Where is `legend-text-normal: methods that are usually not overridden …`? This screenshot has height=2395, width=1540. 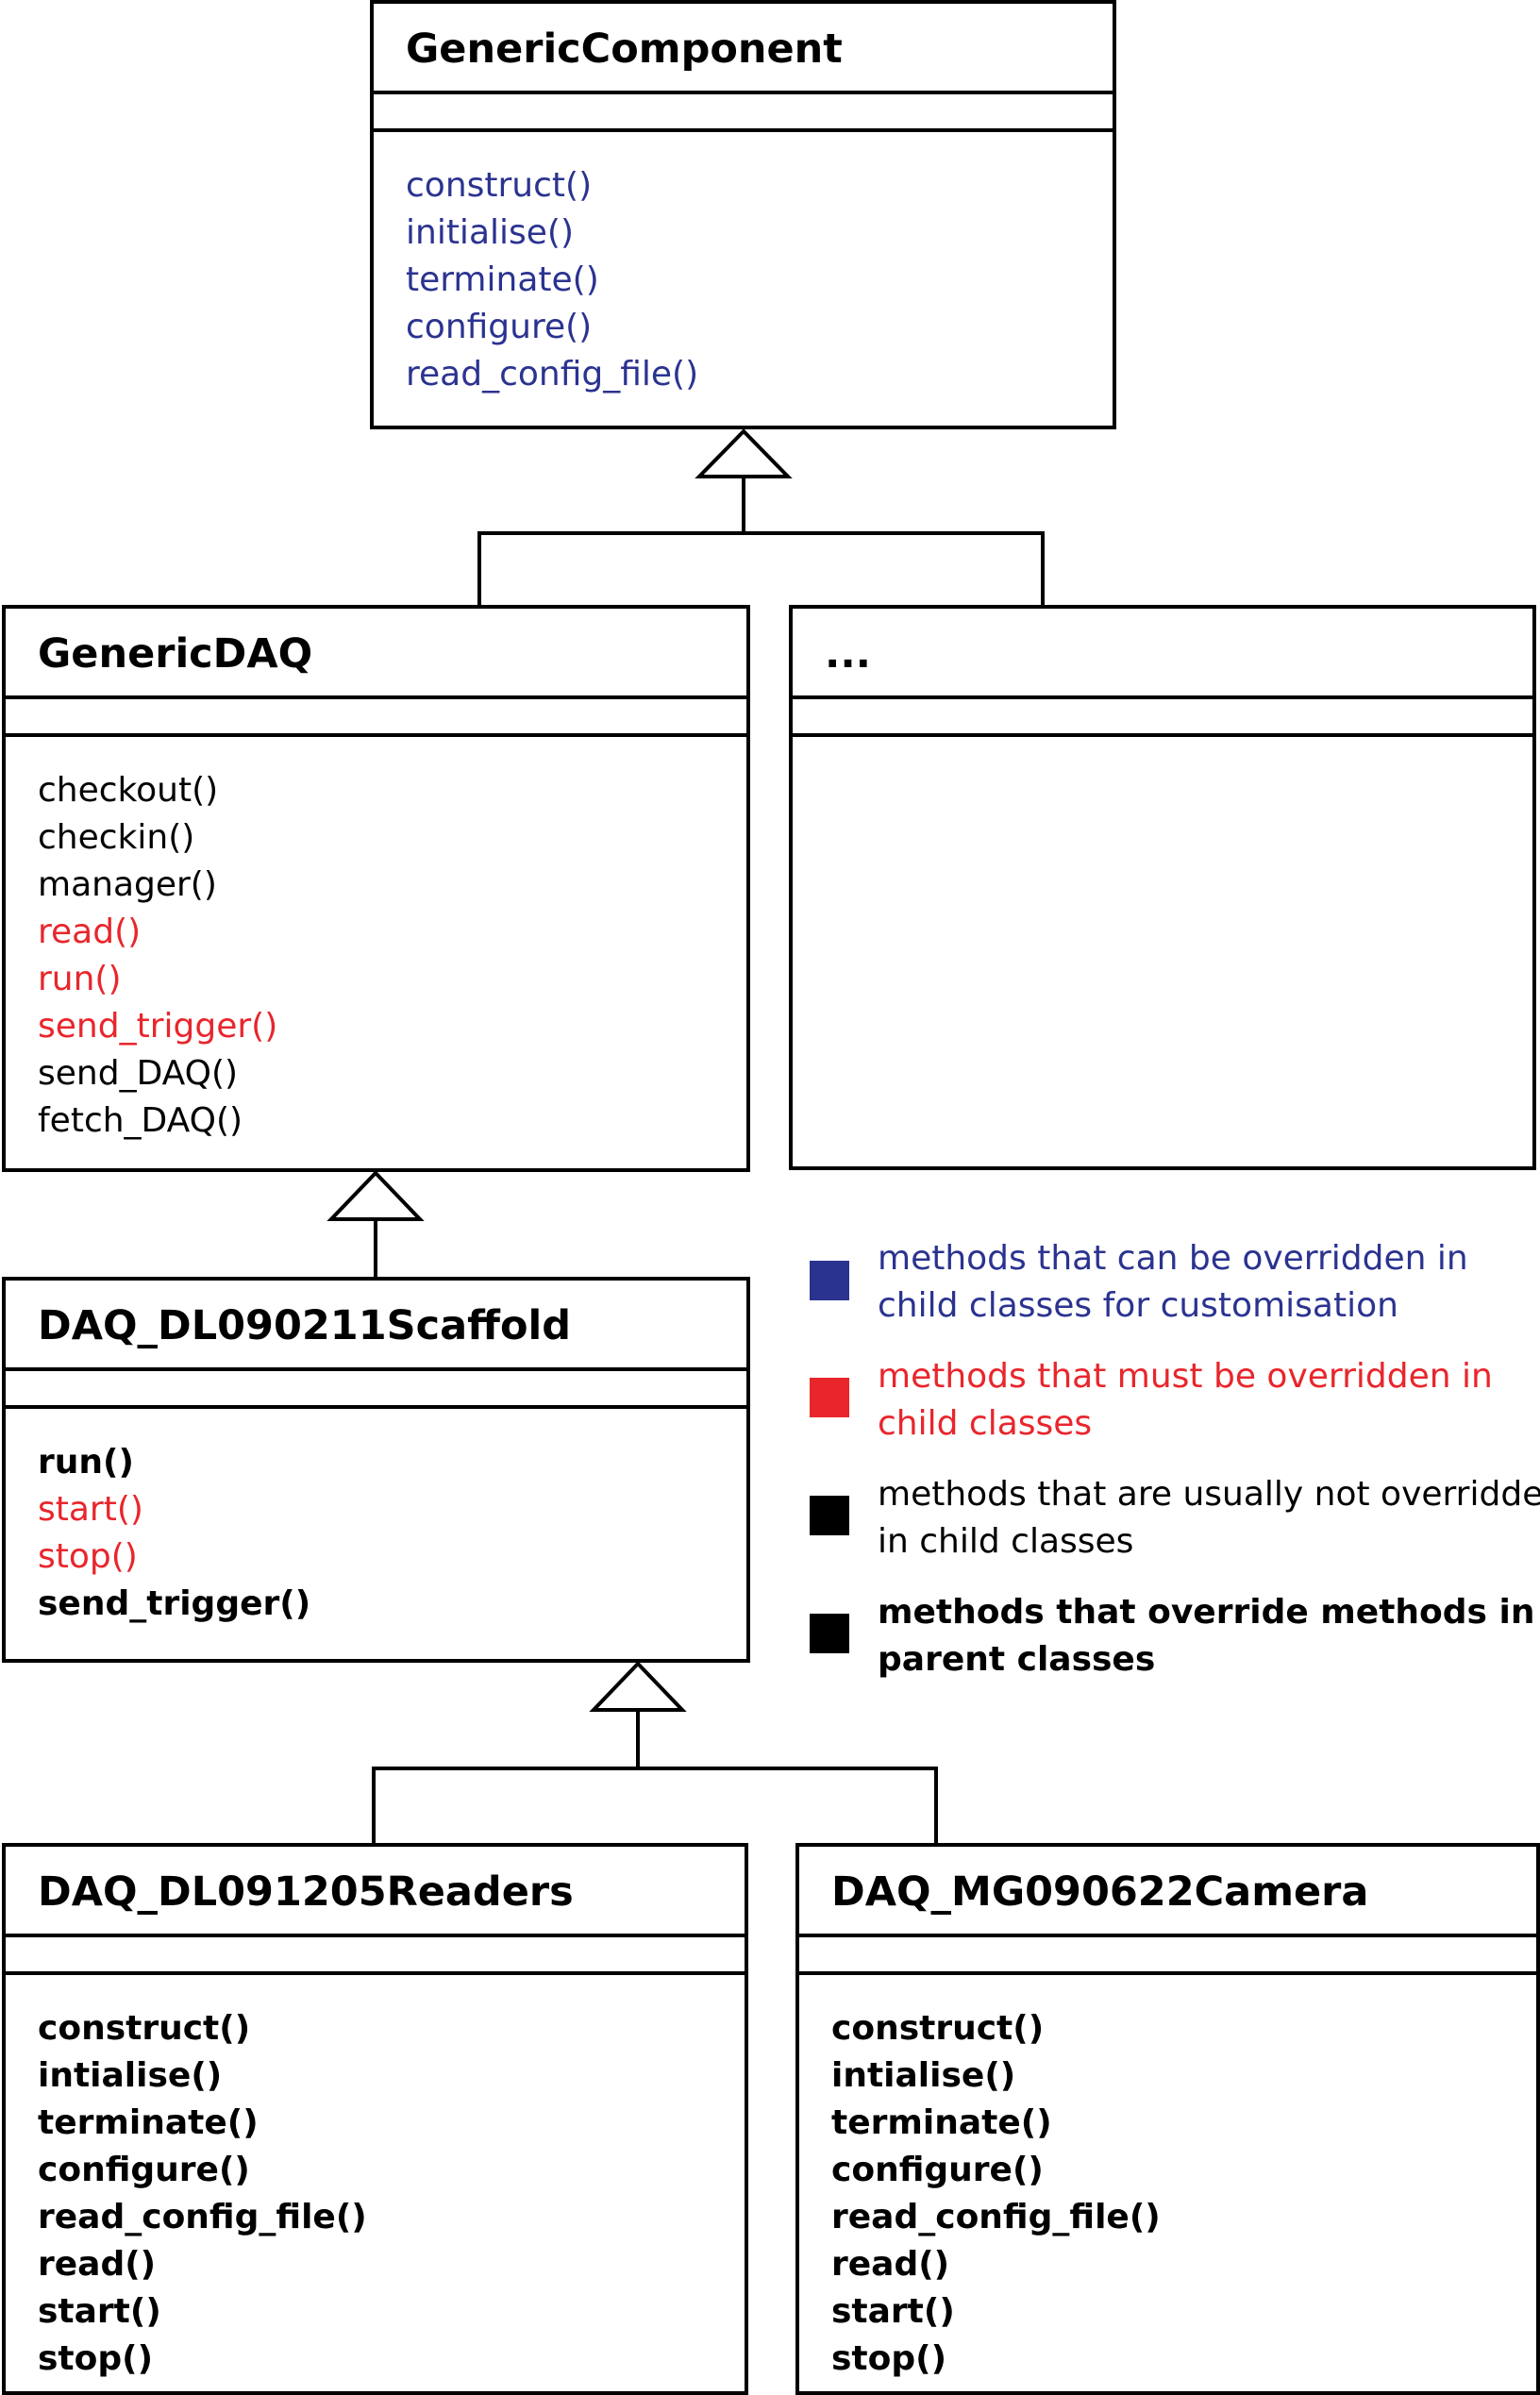
legend-text-normal: methods that are usually not overridden … is located at coordinates (1209, 1518).